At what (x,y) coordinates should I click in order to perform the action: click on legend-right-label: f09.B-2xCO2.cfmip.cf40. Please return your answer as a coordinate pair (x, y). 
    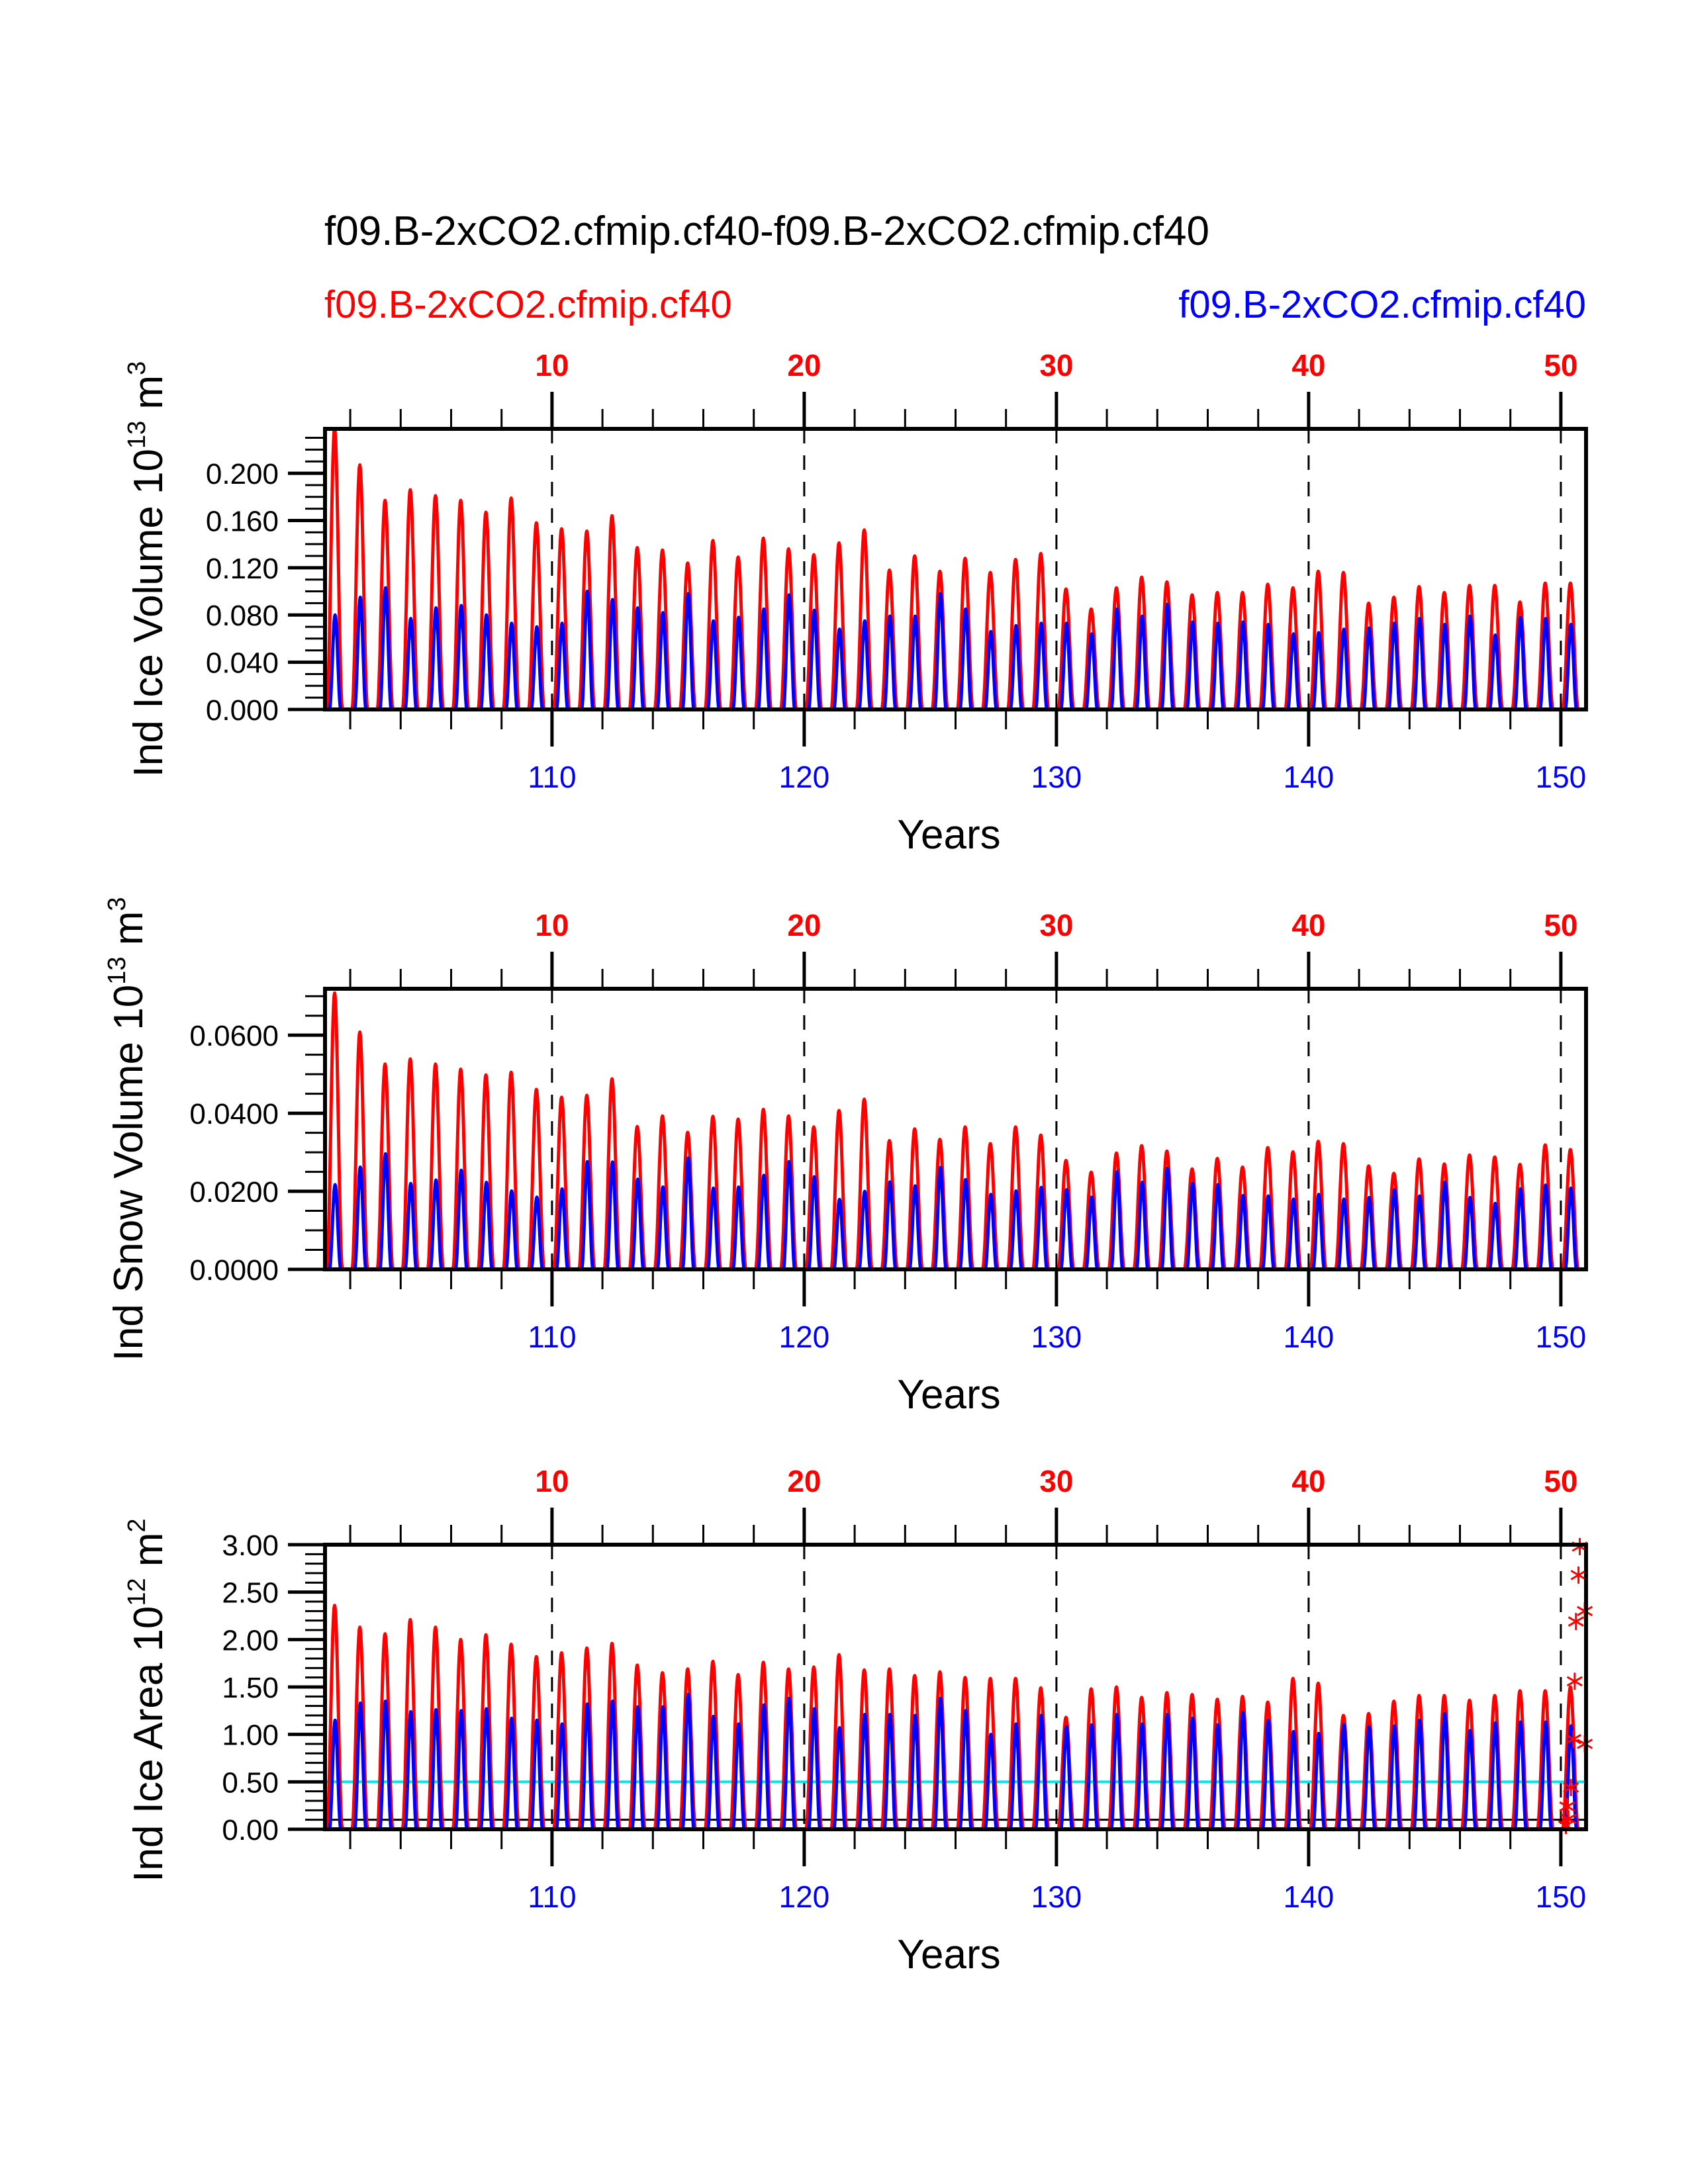
    Looking at the image, I should click on (1382, 304).